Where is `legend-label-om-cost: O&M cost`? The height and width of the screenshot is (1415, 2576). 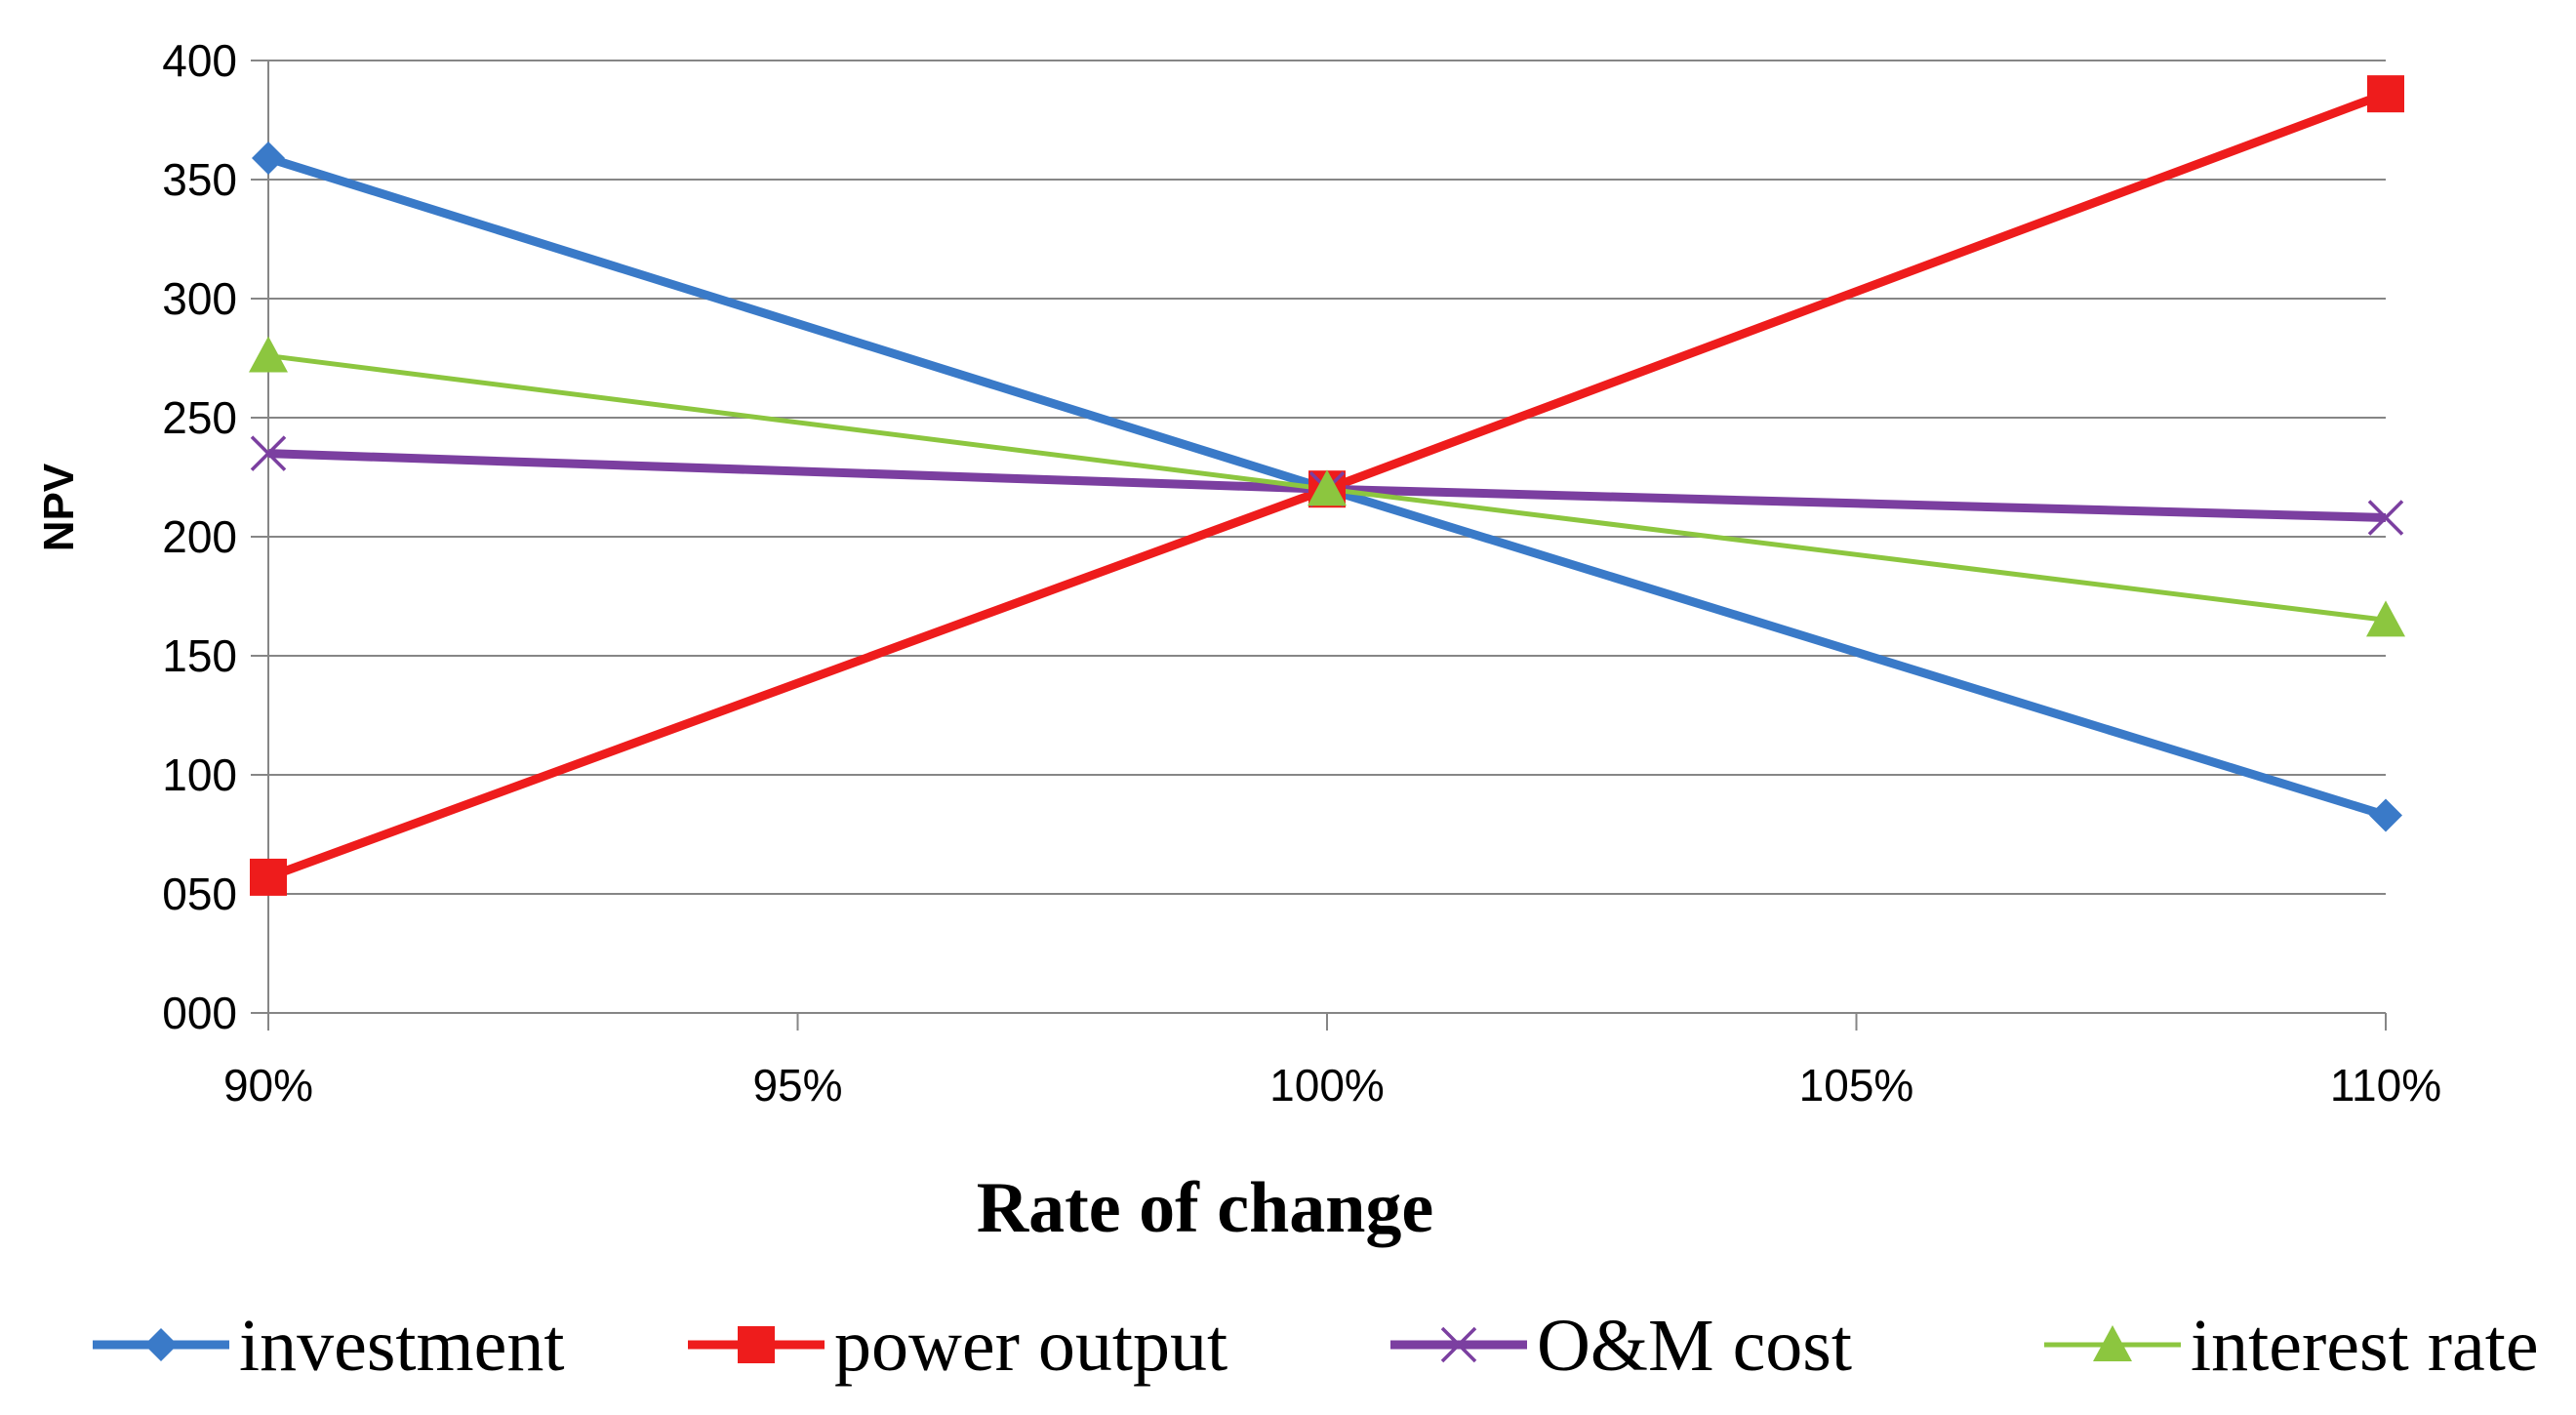
legend-label-om-cost: O&M cost is located at coordinates (1694, 1346).